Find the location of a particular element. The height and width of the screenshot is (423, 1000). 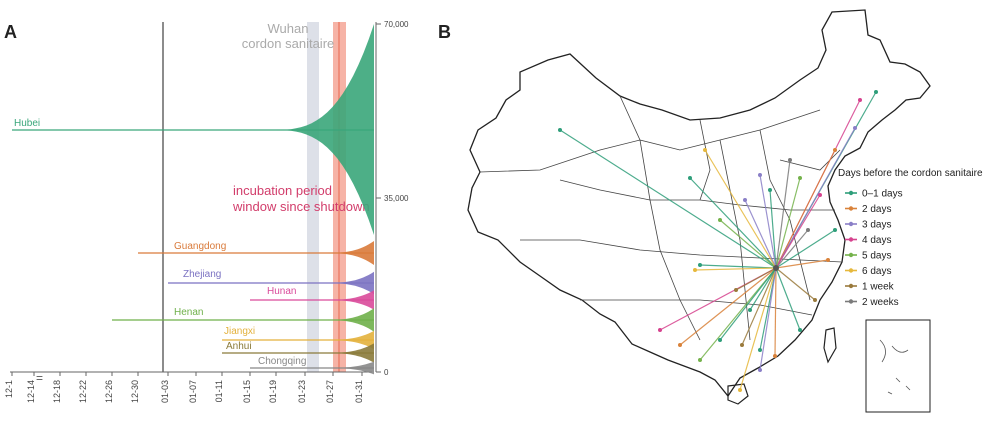

series-label: Zhejiang is located at coordinates (202, 274).